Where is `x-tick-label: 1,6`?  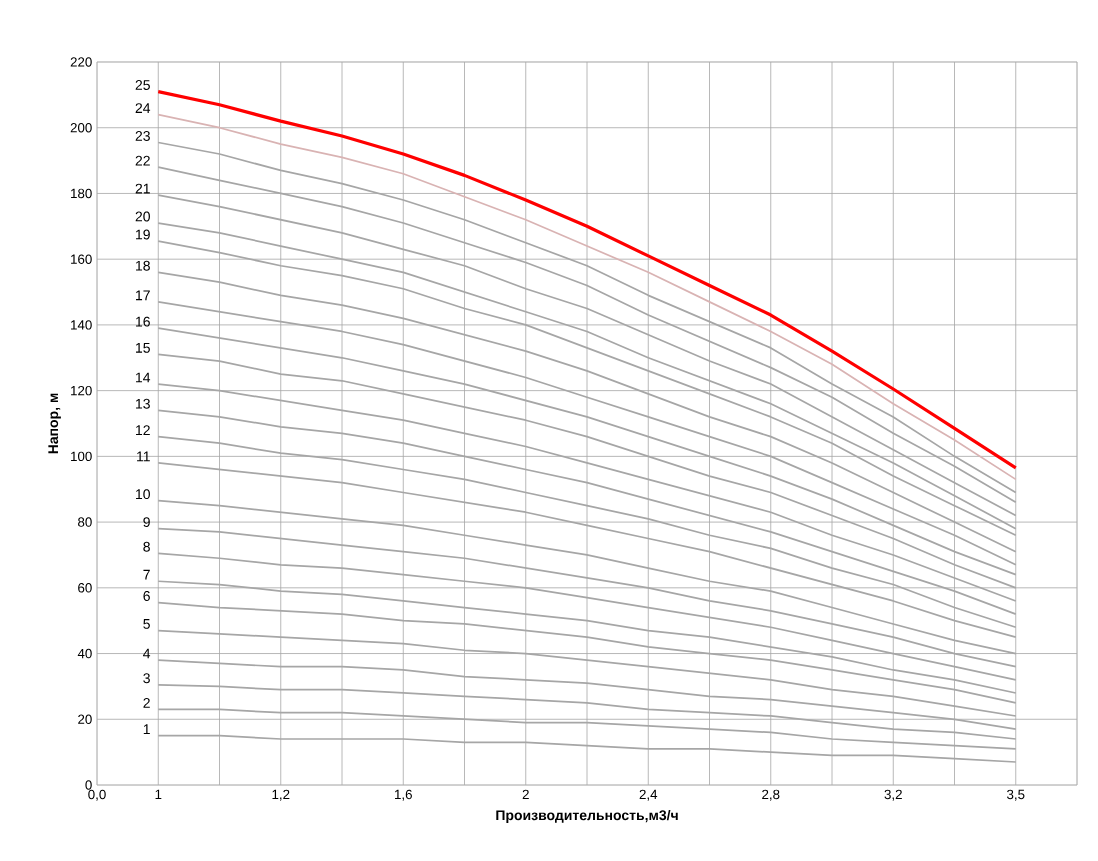 x-tick-label: 1,6 is located at coordinates (403, 795).